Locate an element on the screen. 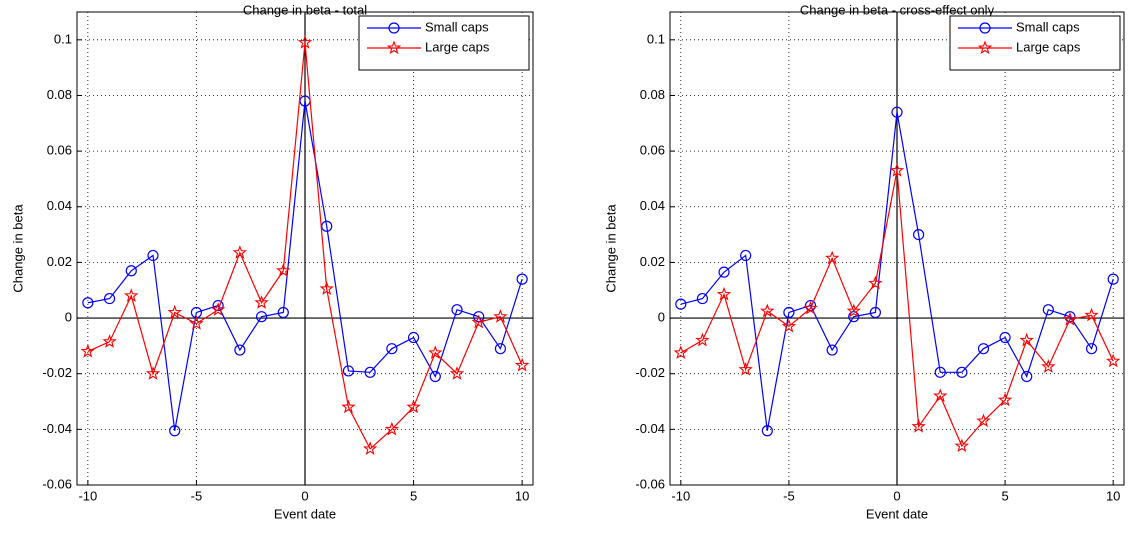 The width and height of the screenshot is (1134, 533). x-tick-label: 10 is located at coordinates (1113, 495).